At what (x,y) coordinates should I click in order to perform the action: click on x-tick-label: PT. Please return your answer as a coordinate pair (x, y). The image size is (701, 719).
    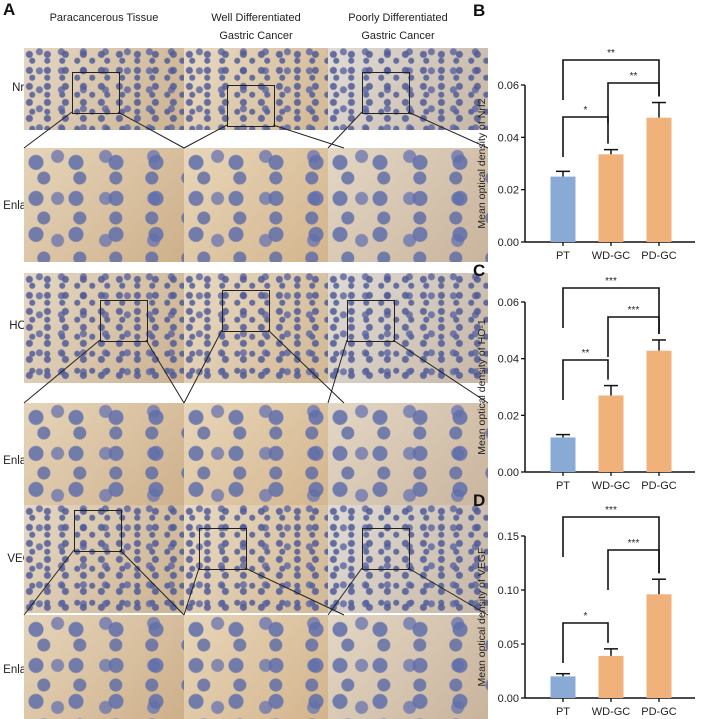
    Looking at the image, I should click on (563, 255).